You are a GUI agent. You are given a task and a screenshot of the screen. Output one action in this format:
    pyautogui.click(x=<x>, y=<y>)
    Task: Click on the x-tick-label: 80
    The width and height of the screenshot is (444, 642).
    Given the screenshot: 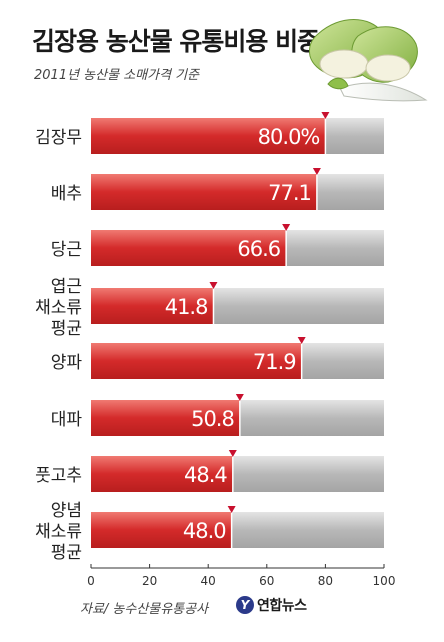 What is the action you would take?
    pyautogui.click(x=325, y=581)
    